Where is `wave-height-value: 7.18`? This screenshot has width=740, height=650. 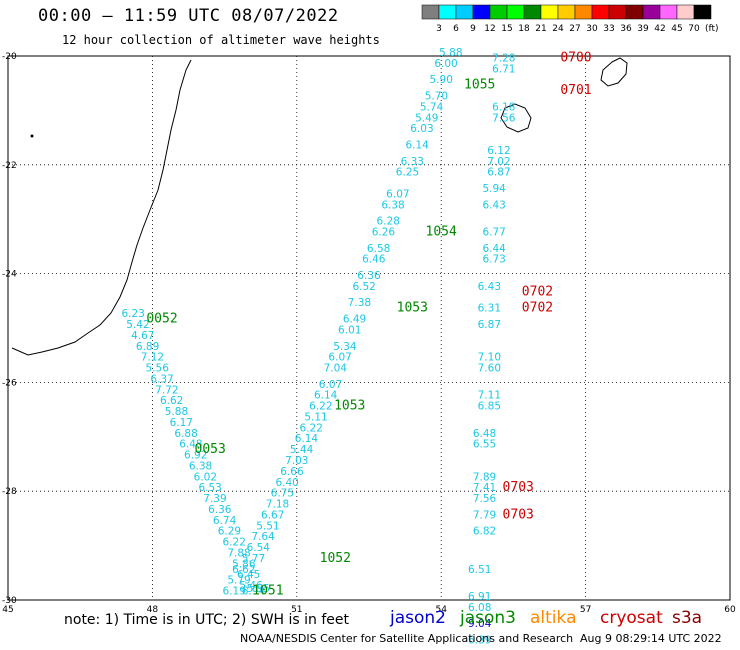
wave-height-value: 7.18 is located at coordinates (277, 505).